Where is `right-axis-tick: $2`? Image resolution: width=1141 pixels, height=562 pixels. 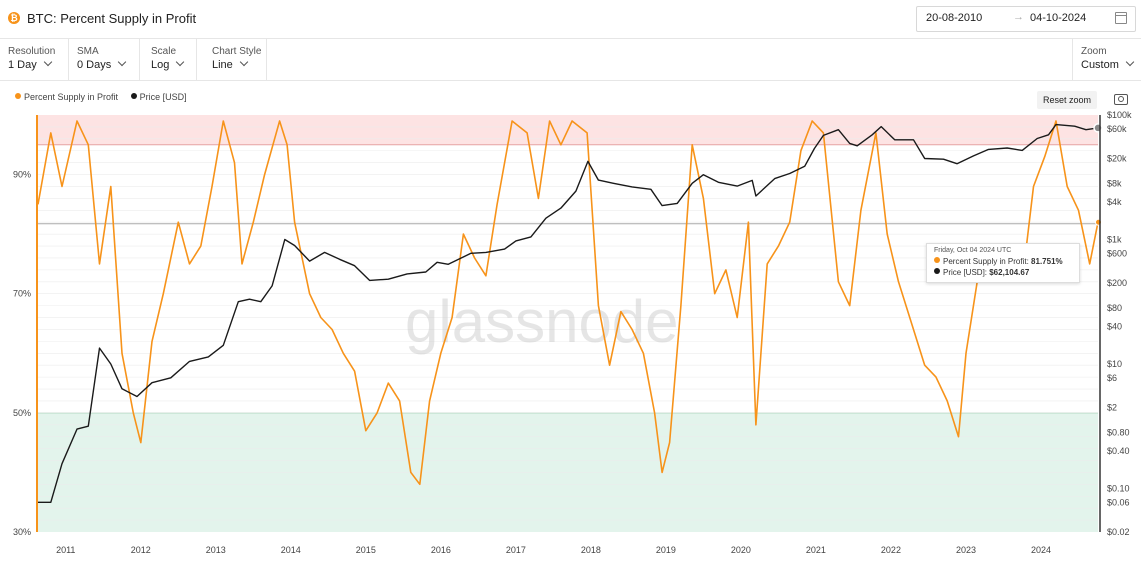 right-axis-tick: $2 is located at coordinates (1112, 408).